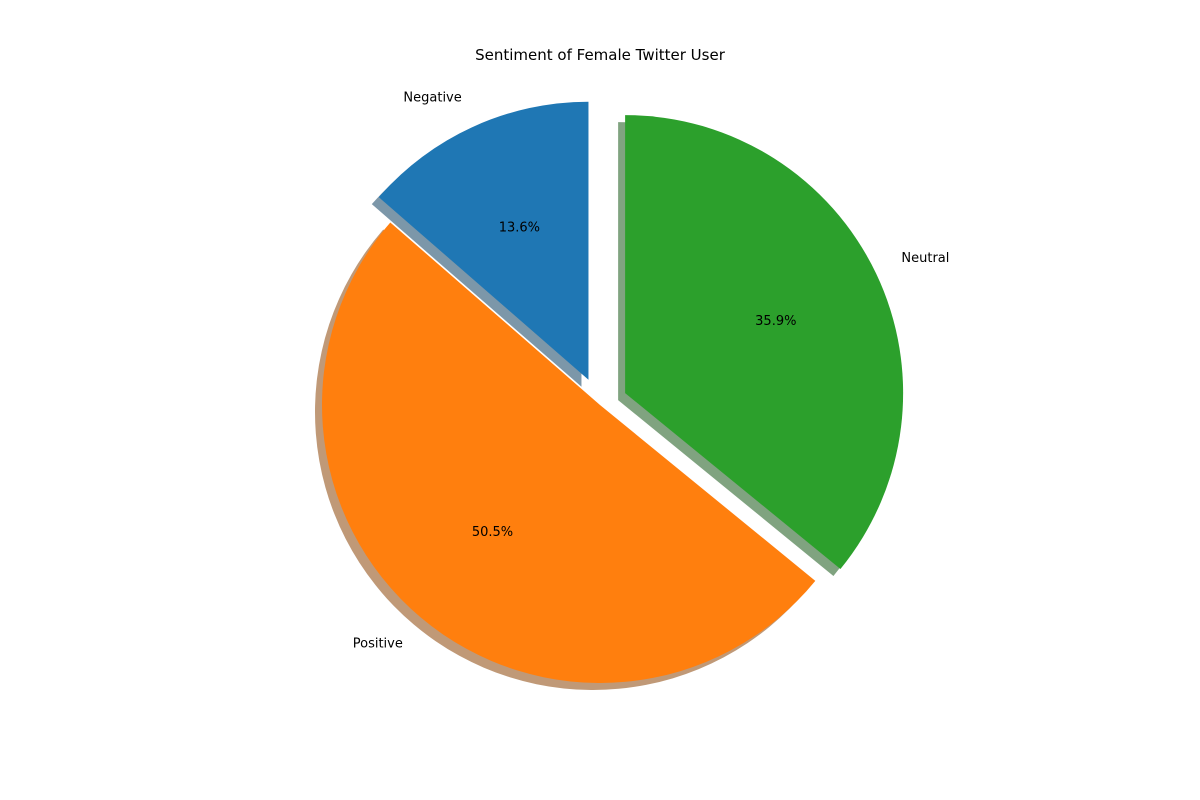  I want to click on slice-neutral, so click(764, 342).